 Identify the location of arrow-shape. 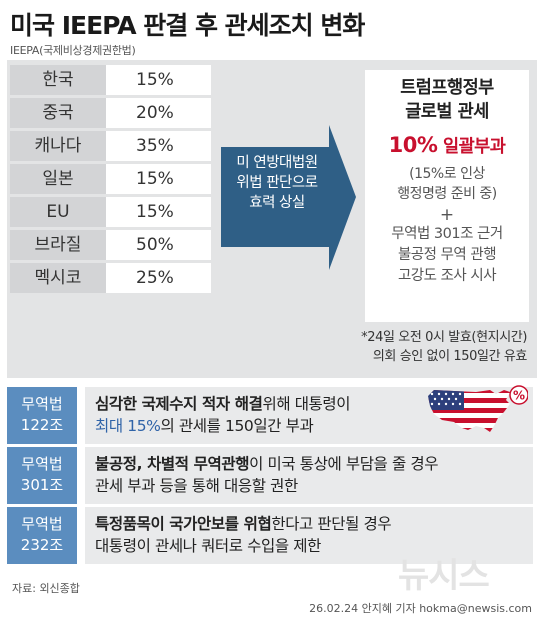
(288, 197).